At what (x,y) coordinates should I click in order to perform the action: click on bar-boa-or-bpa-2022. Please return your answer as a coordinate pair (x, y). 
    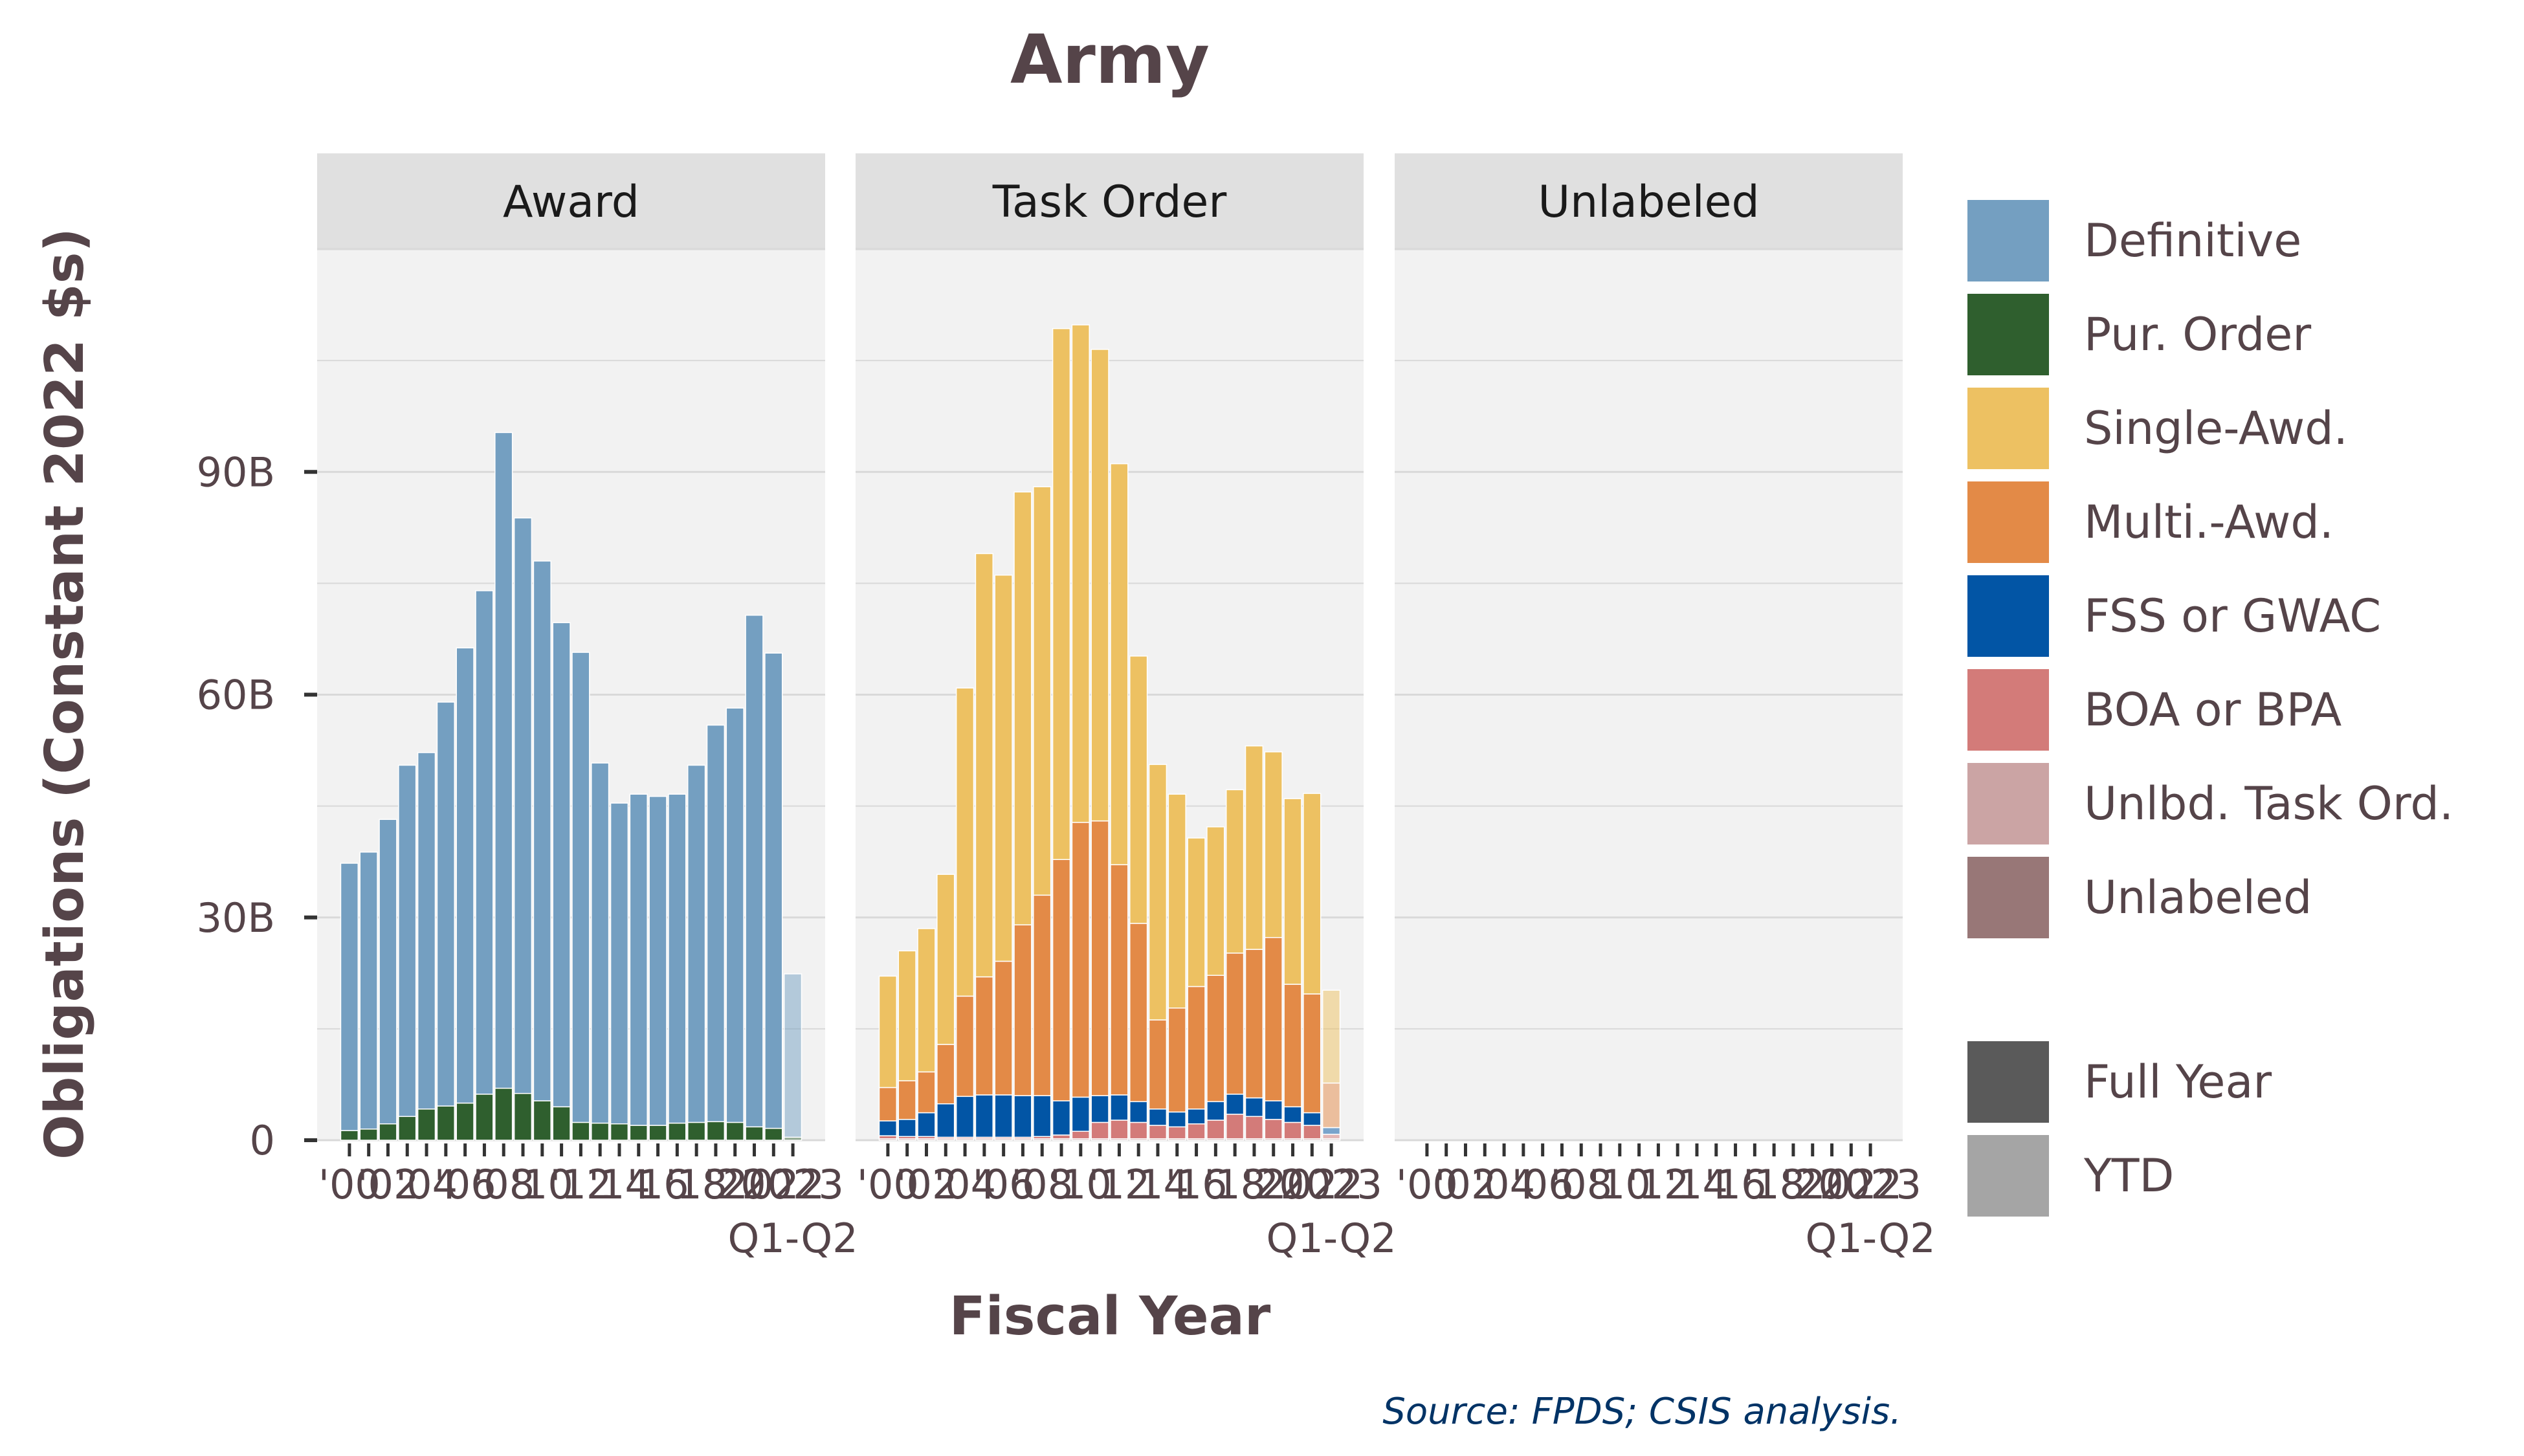
    Looking at the image, I should click on (1312, 1132).